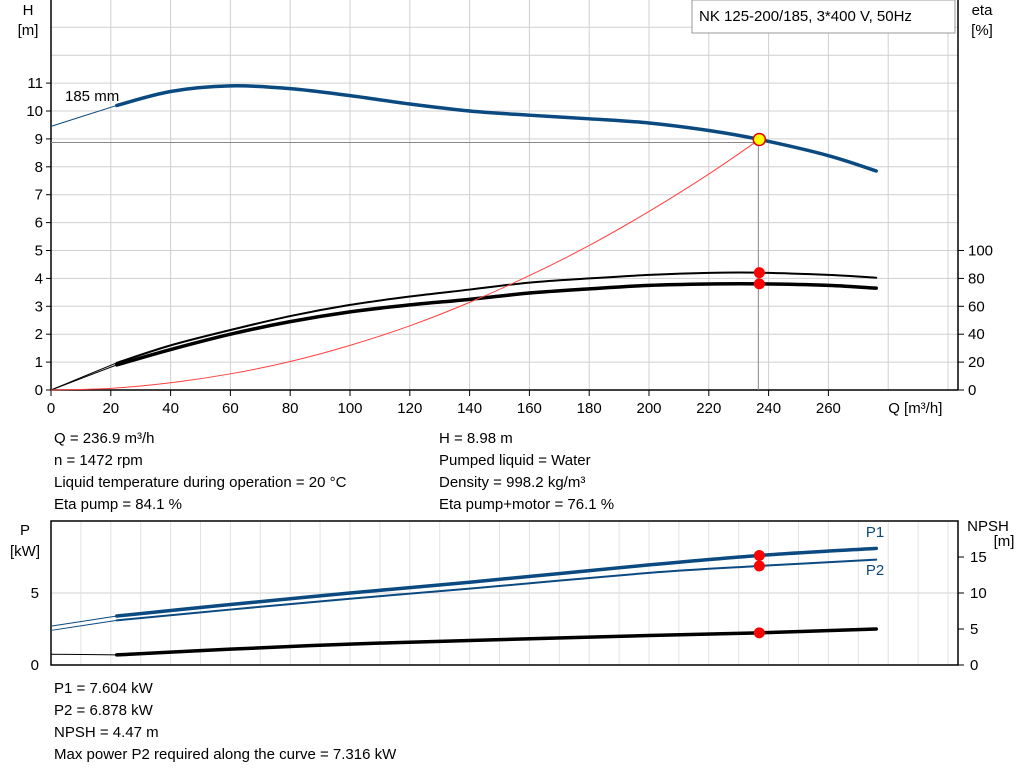  Describe the element at coordinates (35, 83) in the screenshot. I see `h-tick-label: 11` at that location.